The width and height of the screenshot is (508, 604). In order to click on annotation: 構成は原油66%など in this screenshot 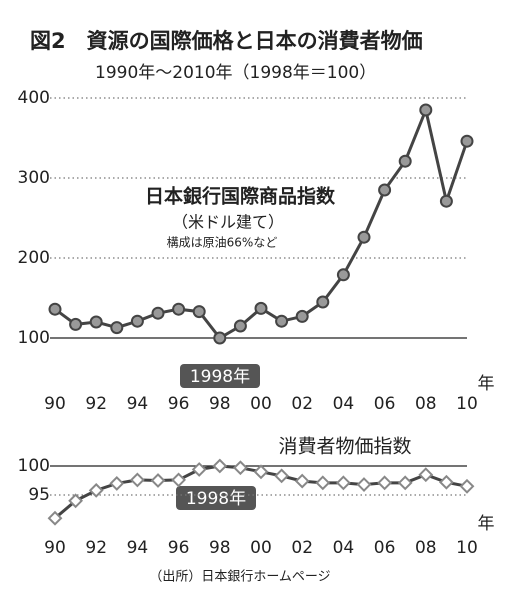, I will do `click(222, 243)`.